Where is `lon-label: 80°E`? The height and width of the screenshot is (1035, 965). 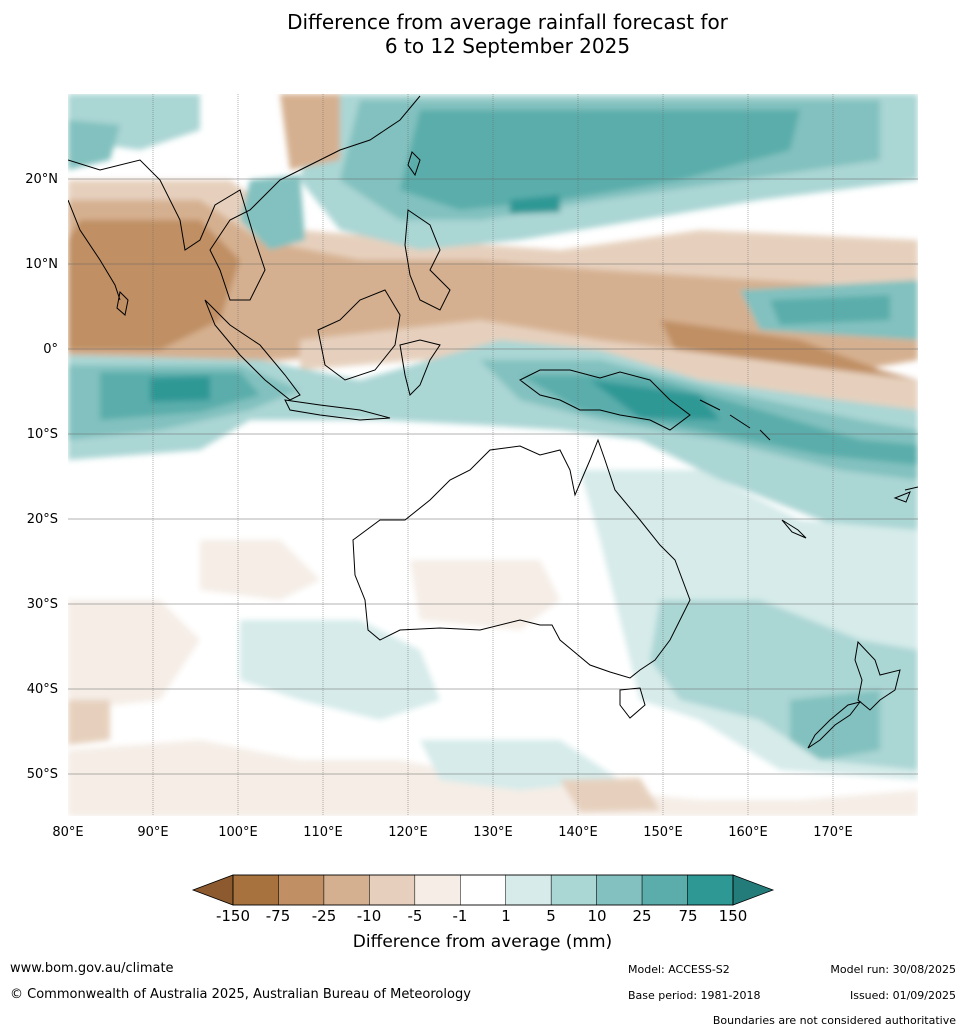
lon-label: 80°E is located at coordinates (67, 832).